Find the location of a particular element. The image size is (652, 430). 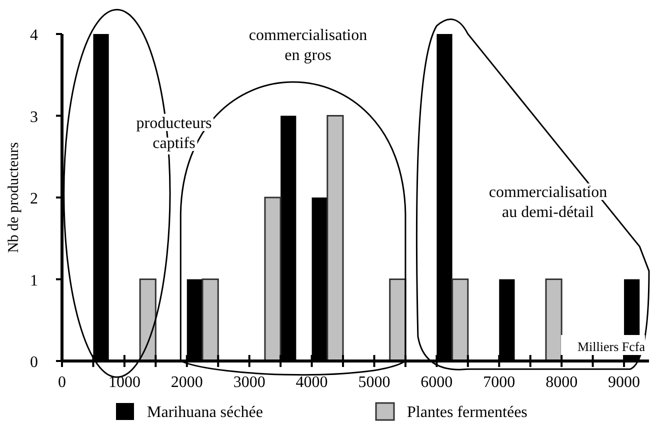

x-tick-label: 4000 is located at coordinates (312, 382).